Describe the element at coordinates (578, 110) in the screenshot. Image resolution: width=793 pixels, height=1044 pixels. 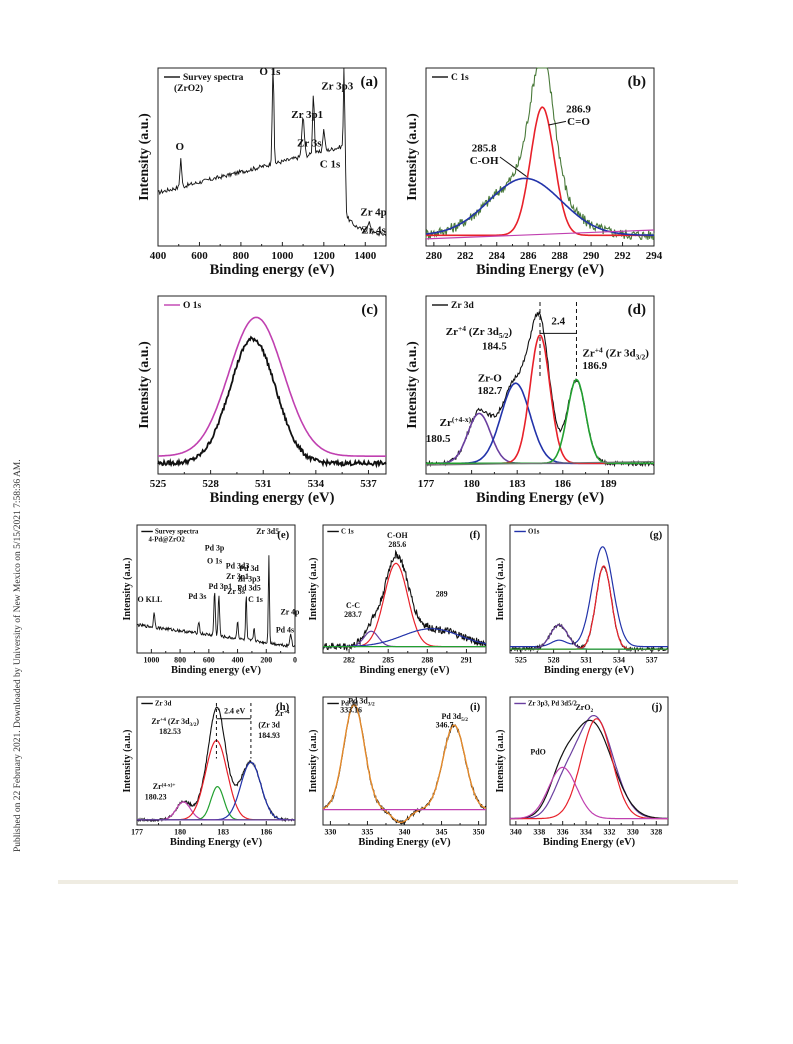
I see `peak-annotation: 286.9` at that location.